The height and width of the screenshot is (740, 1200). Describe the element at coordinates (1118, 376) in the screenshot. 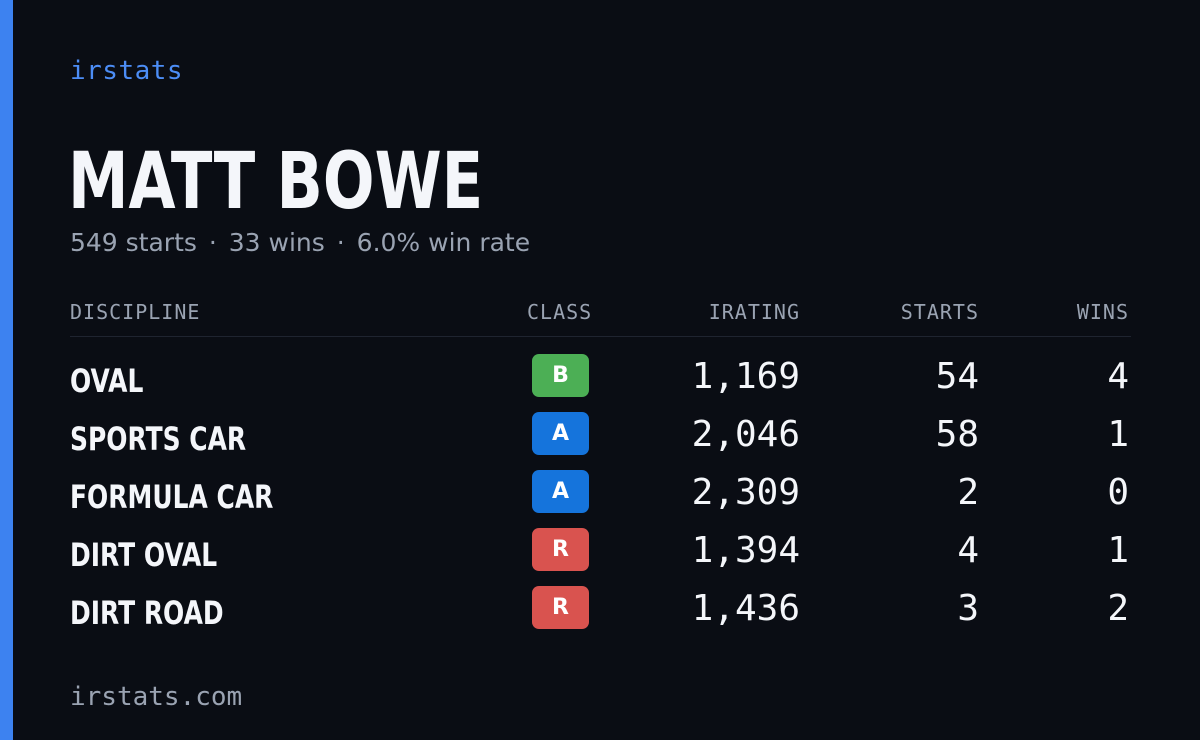

I see `wins-value: 4` at that location.